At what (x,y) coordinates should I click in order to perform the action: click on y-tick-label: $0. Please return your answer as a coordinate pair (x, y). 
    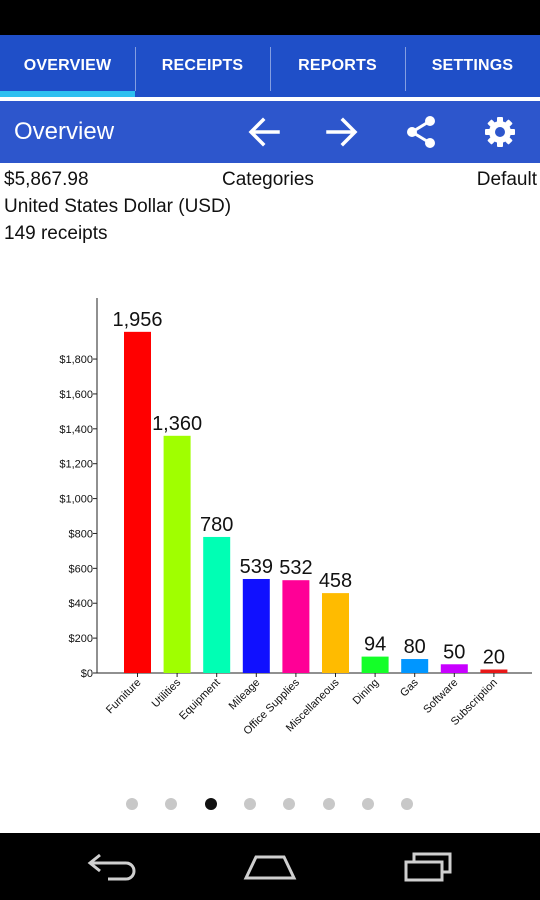
    Looking at the image, I should click on (87, 674).